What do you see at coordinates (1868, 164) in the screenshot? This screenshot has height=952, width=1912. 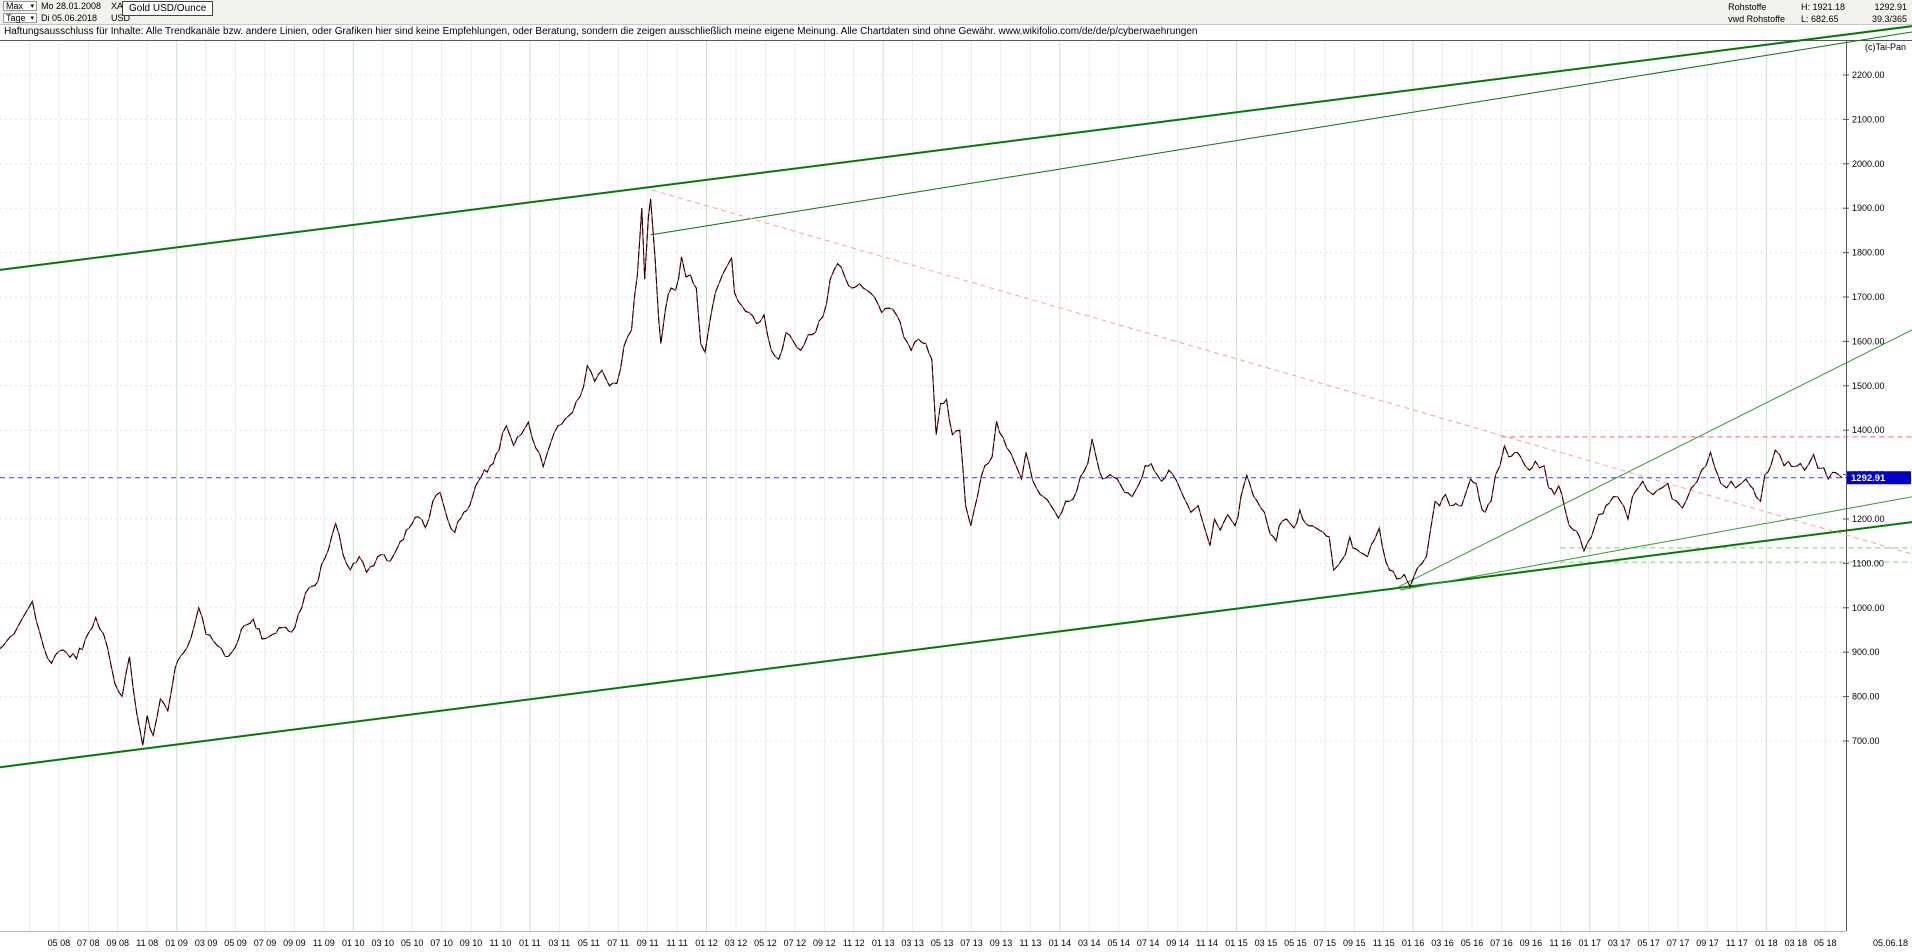 I see `y-tick-label: 2000.00` at bounding box center [1868, 164].